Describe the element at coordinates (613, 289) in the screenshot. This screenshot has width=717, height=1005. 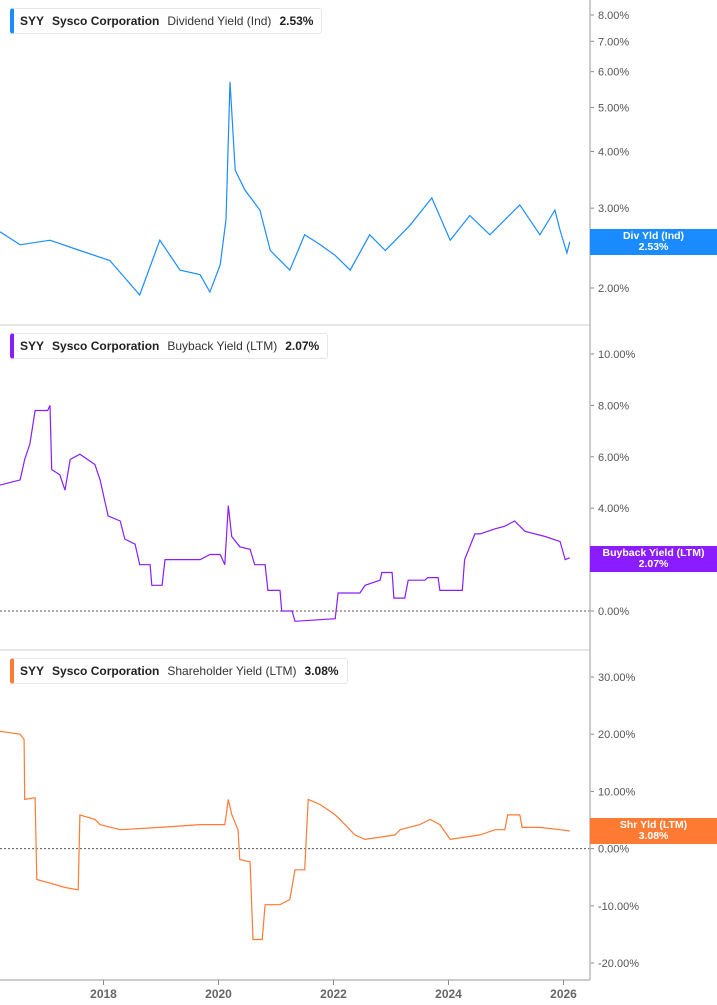
I see `y-tick-label: 2.00%` at that location.